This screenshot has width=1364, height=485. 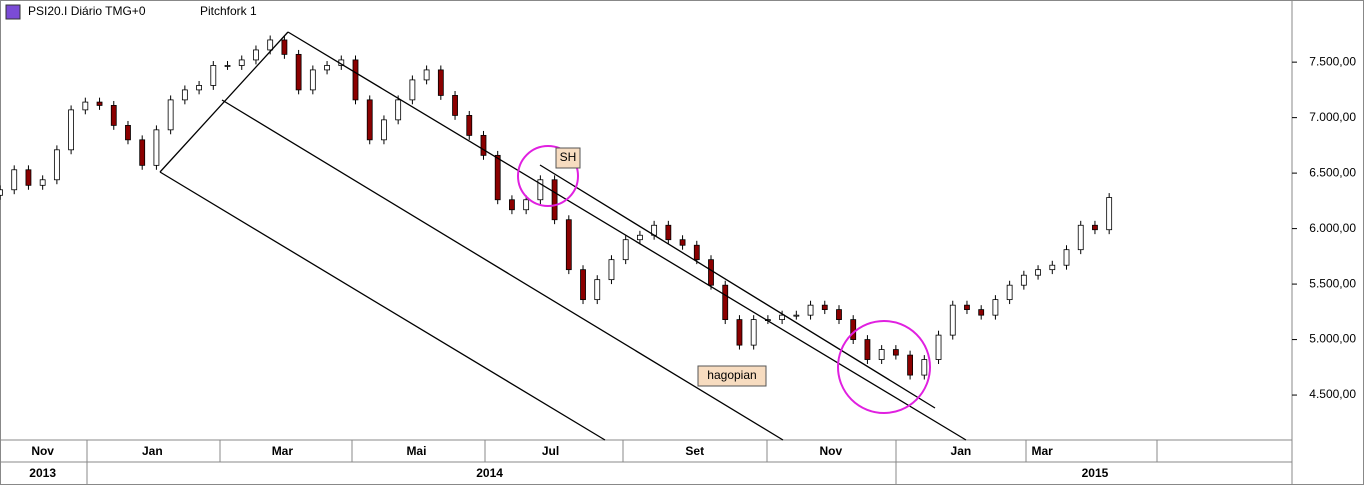 I want to click on x-tick-label: Jul, so click(x=550, y=451).